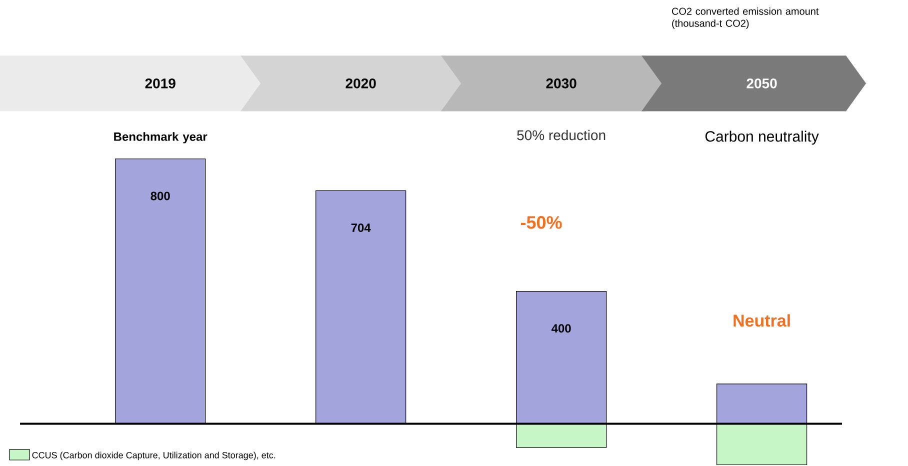  I want to click on annotation: Neutral, so click(762, 320).